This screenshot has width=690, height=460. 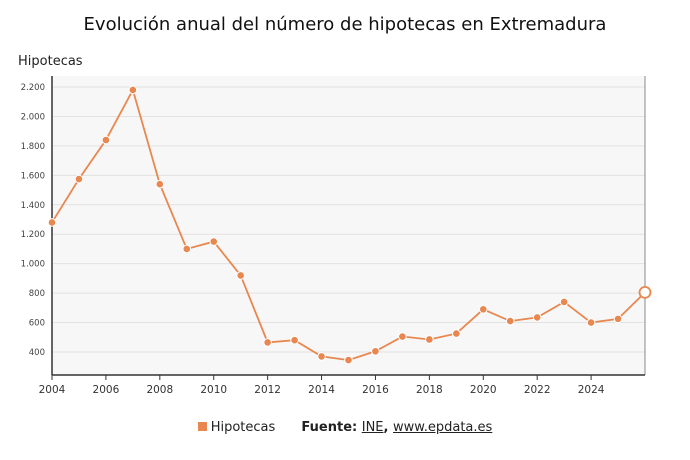 What do you see at coordinates (106, 390) in the screenshot?
I see `x-tick-label: 2006` at bounding box center [106, 390].